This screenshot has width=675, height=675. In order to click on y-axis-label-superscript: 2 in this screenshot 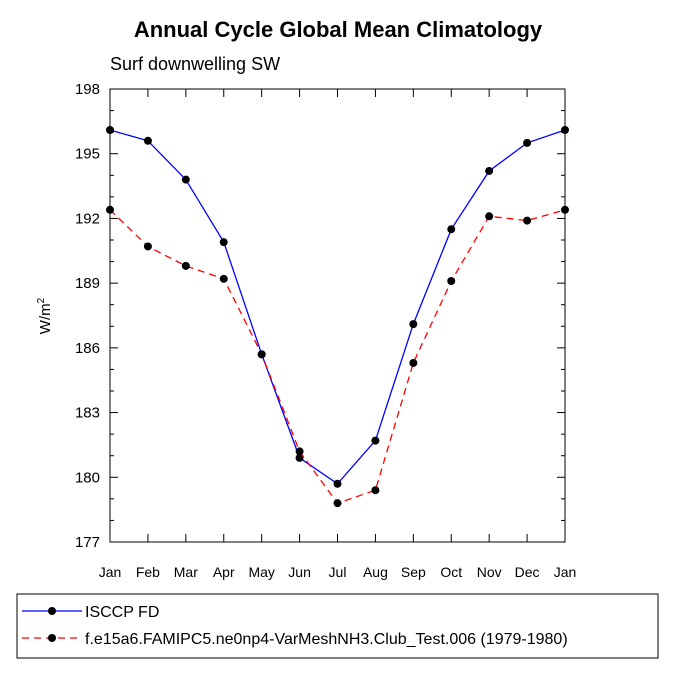, I will do `click(41, 300)`.